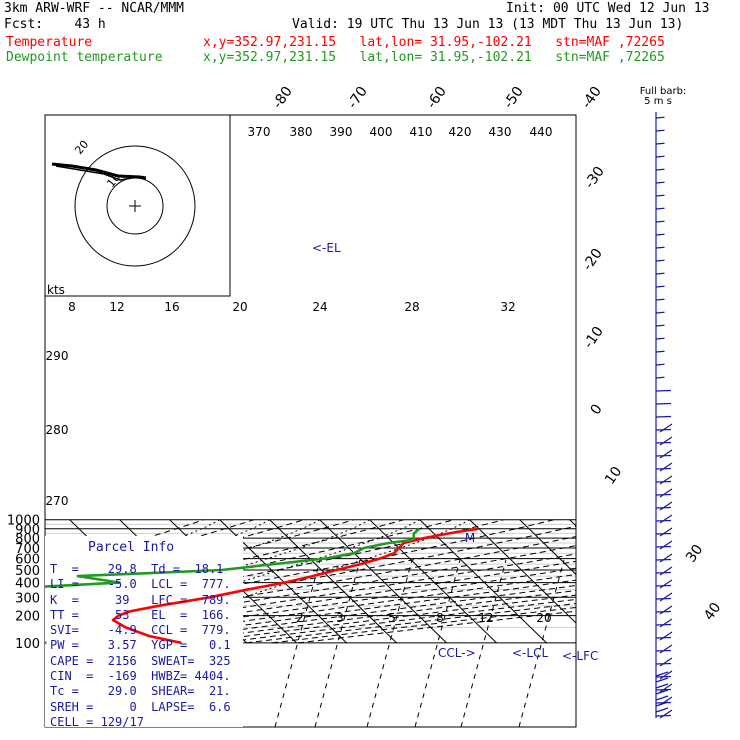 Image resolution: width=740 pixels, height=740 pixels. I want to click on dewpoint-label: Dewpoint temperature, so click(84, 57).